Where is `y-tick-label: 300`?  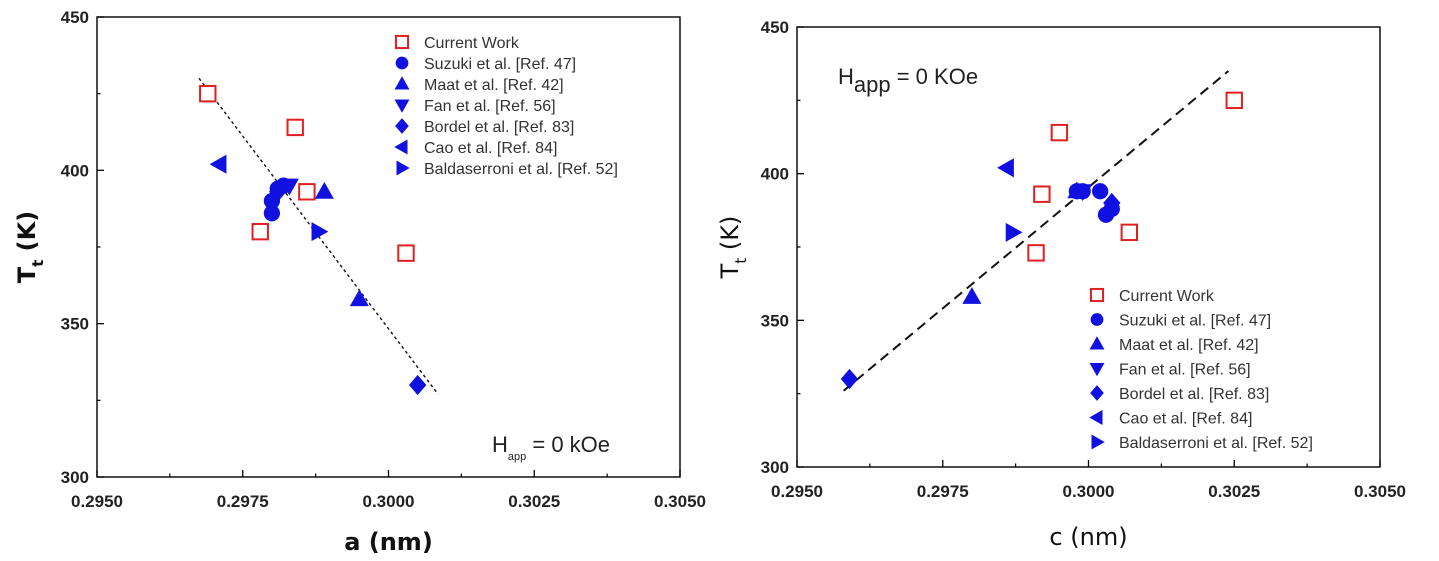 y-tick-label: 300 is located at coordinates (775, 467).